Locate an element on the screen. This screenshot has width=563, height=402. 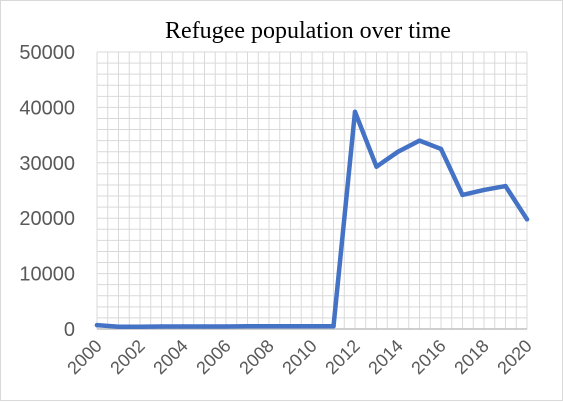
y-tick-label: 10000 is located at coordinates (47, 275).